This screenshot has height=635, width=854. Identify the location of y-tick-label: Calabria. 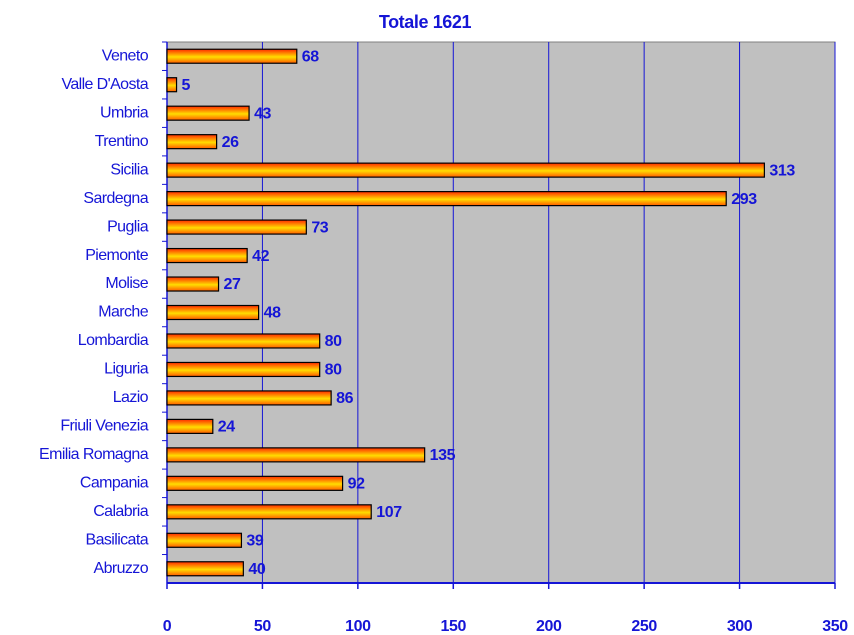
(120, 511).